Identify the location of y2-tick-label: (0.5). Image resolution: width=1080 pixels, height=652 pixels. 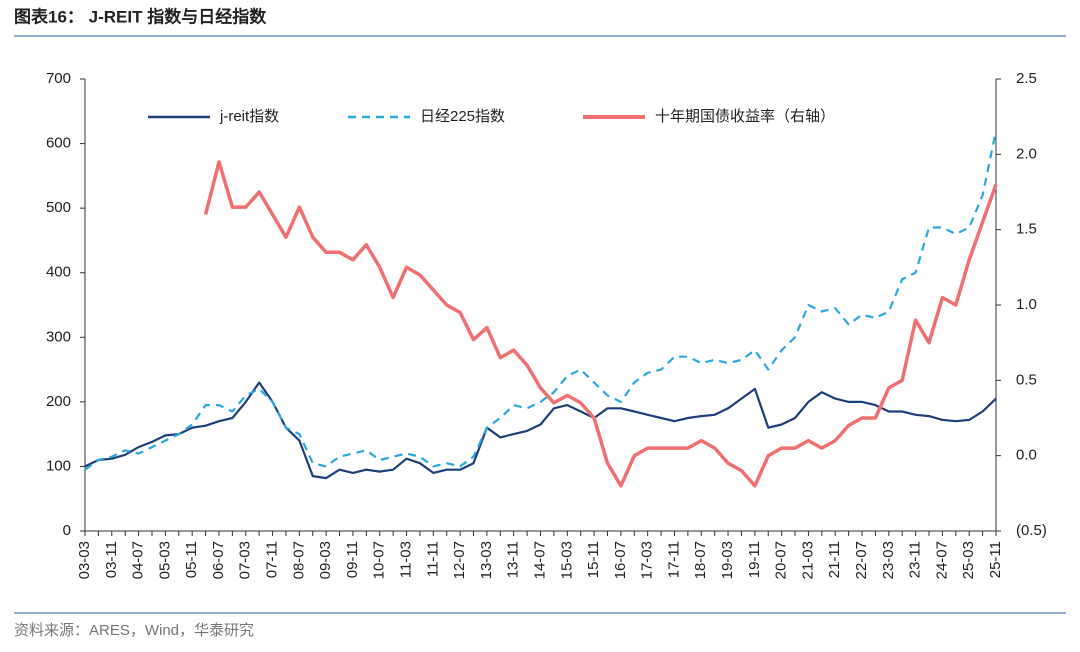
(1031, 530).